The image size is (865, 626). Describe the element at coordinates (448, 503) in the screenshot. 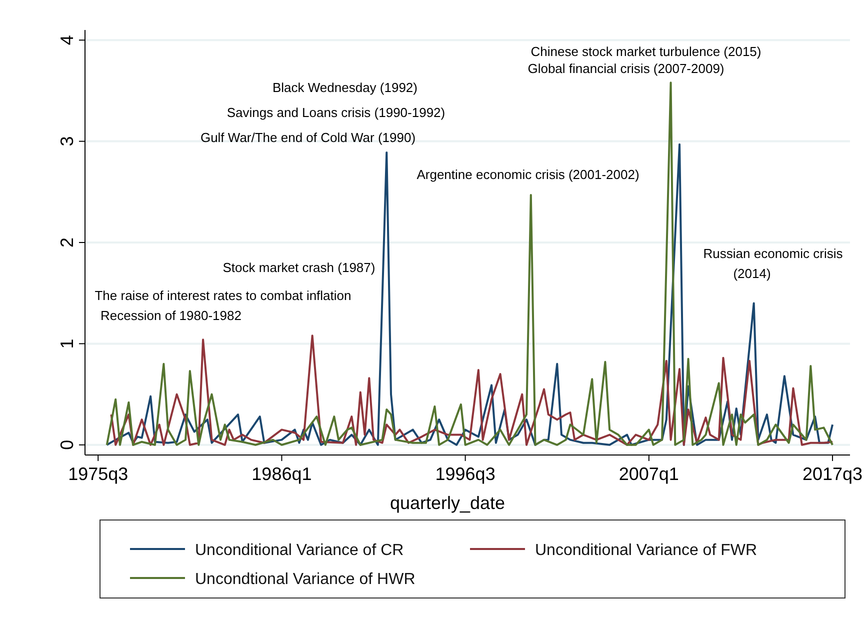

I see `x-axis-title: quarterly_date` at that location.